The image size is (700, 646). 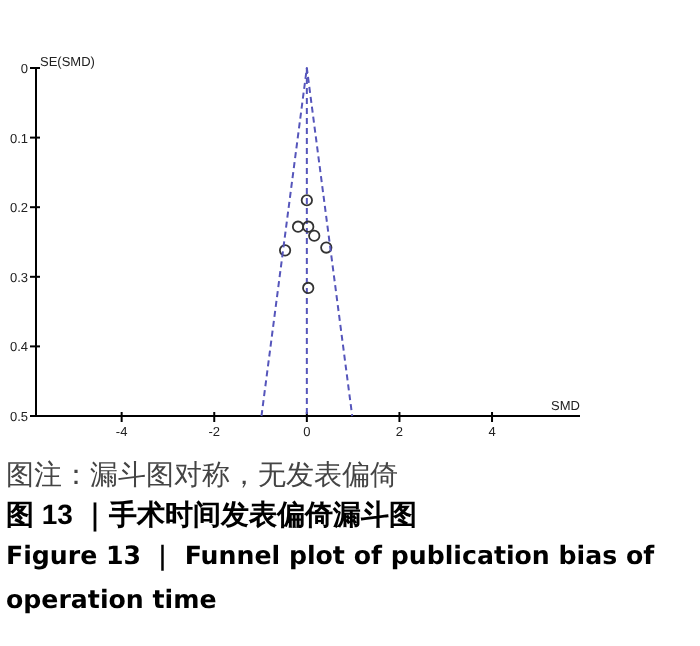 What do you see at coordinates (331, 578) in the screenshot?
I see `text: Figure 13 ｜ Funnel plot of publication bias of operation time` at bounding box center [331, 578].